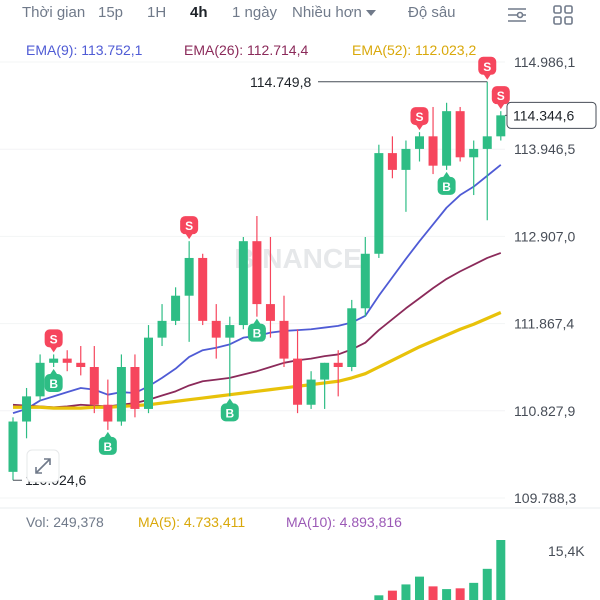 Image resolution: width=600 pixels, height=600 pixels. I want to click on expand-icon, so click(43, 466).